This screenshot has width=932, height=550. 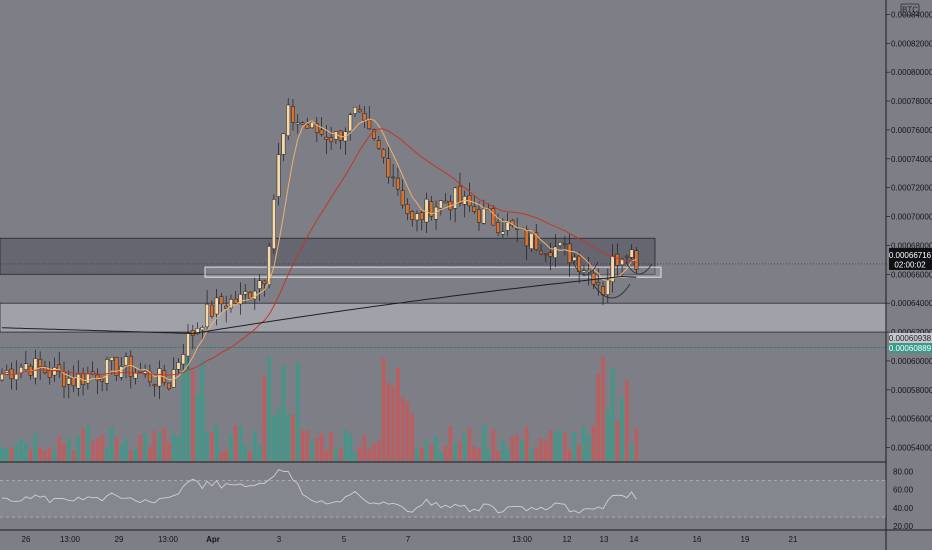 I want to click on rsi-axis: 80.00 60.00 40.00 20.00, so click(x=903, y=499).